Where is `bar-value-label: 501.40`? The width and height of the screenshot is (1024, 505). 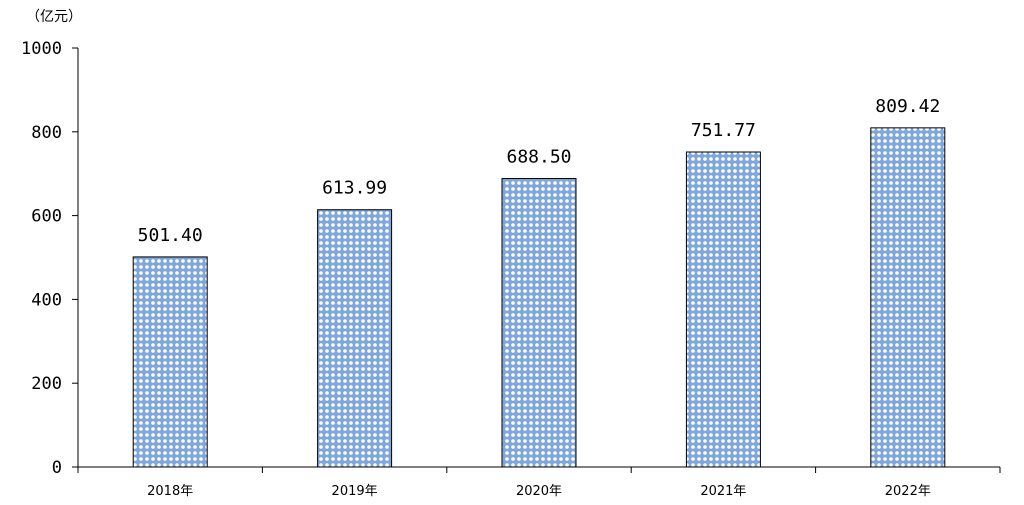 bar-value-label: 501.40 is located at coordinates (170, 235).